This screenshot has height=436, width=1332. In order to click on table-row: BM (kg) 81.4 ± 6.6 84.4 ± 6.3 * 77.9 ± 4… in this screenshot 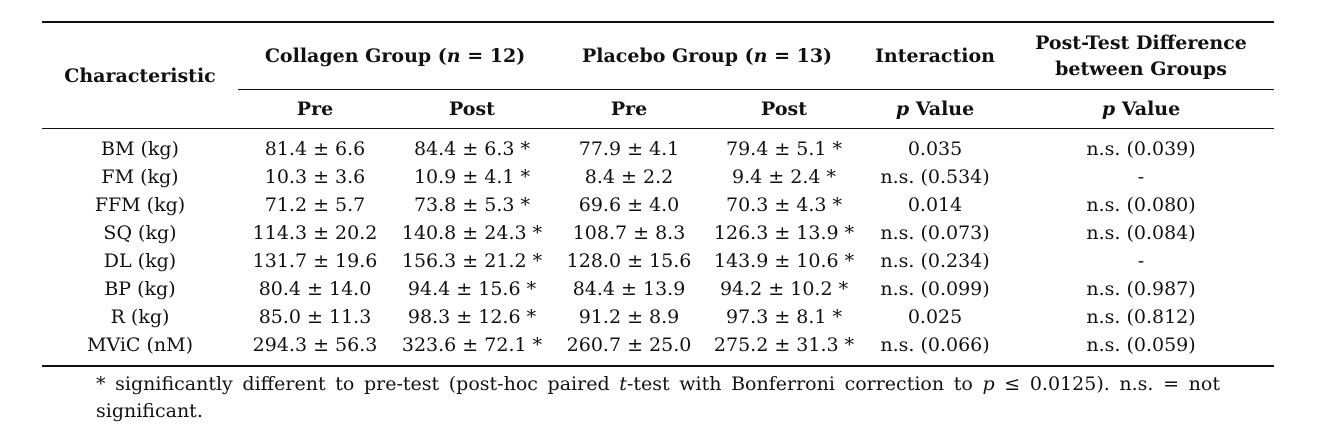, I will do `click(658, 146)`.